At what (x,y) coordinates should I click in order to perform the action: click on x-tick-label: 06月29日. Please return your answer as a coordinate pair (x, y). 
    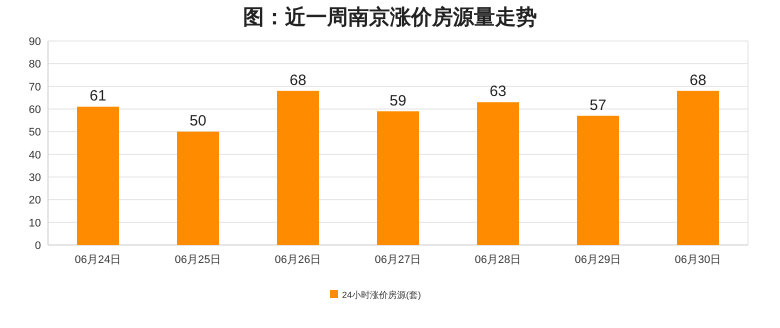
    Looking at the image, I should click on (598, 260).